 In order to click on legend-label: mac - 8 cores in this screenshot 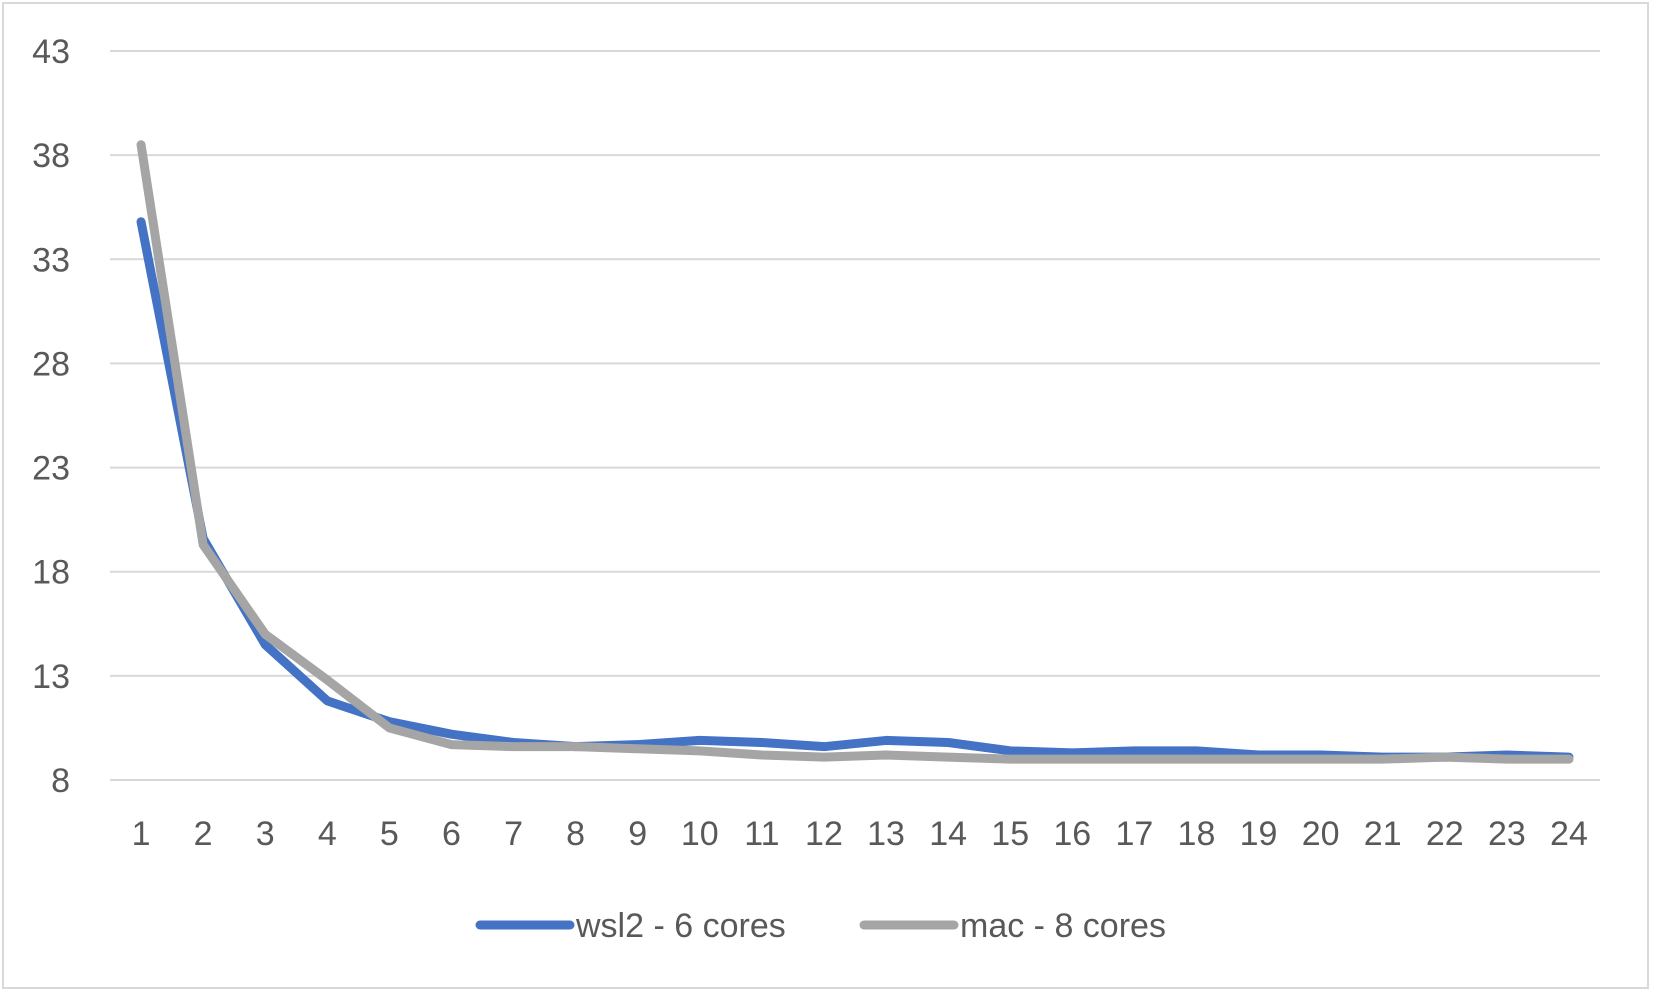, I will do `click(1063, 926)`.